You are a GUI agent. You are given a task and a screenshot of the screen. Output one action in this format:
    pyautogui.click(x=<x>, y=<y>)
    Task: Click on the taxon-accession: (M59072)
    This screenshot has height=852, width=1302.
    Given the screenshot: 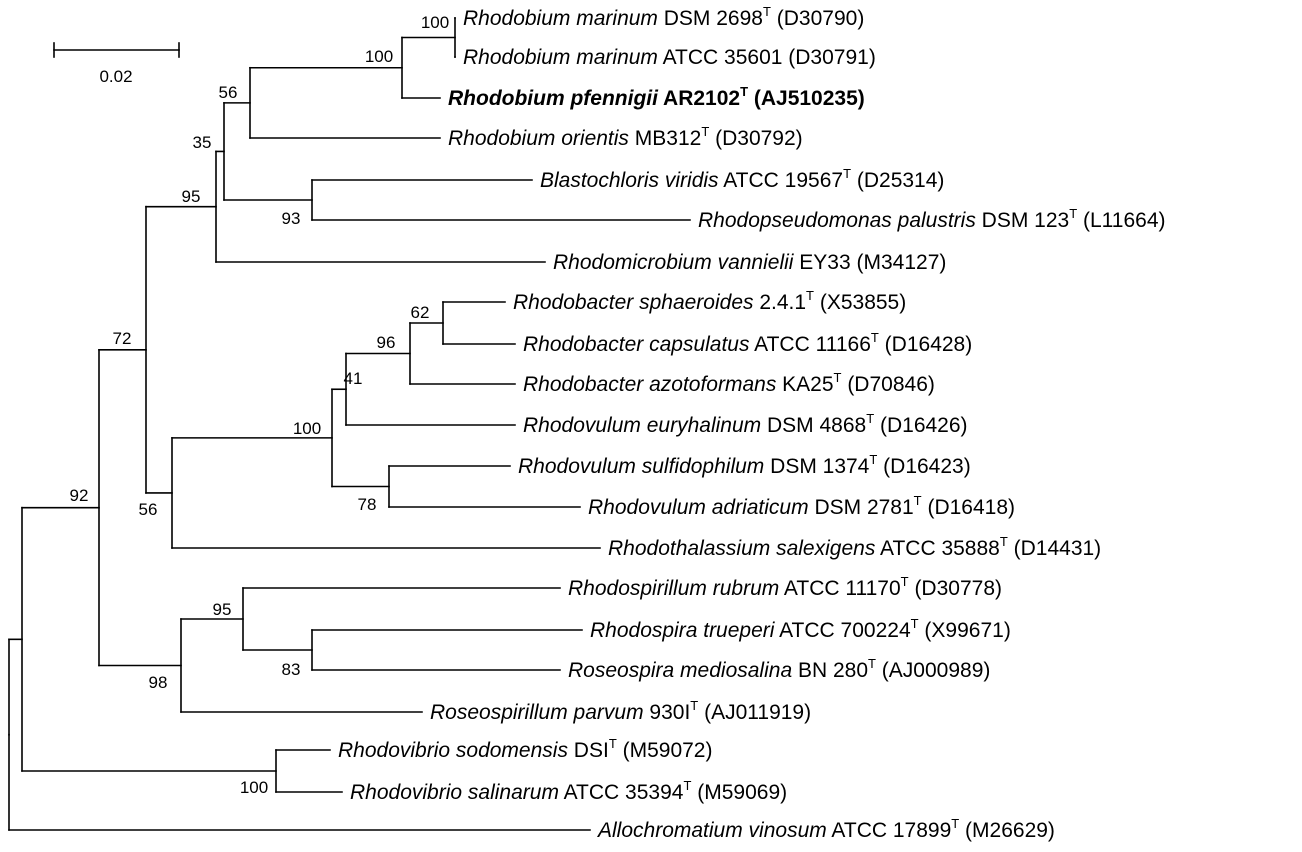 What is the action you would take?
    pyautogui.click(x=665, y=750)
    